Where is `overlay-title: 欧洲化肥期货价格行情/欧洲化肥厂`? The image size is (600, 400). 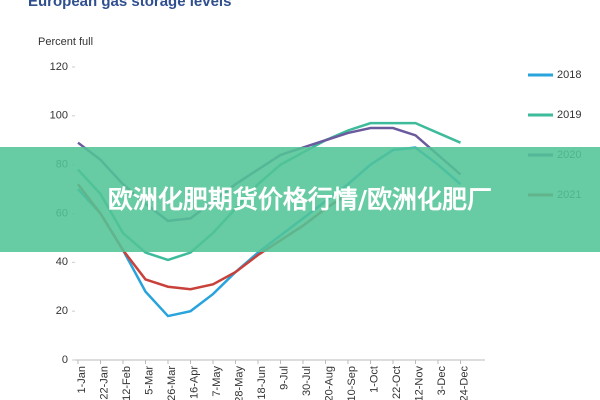 overlay-title: 欧洲化肥期货价格行情/欧洲化肥厂 is located at coordinates (300, 199).